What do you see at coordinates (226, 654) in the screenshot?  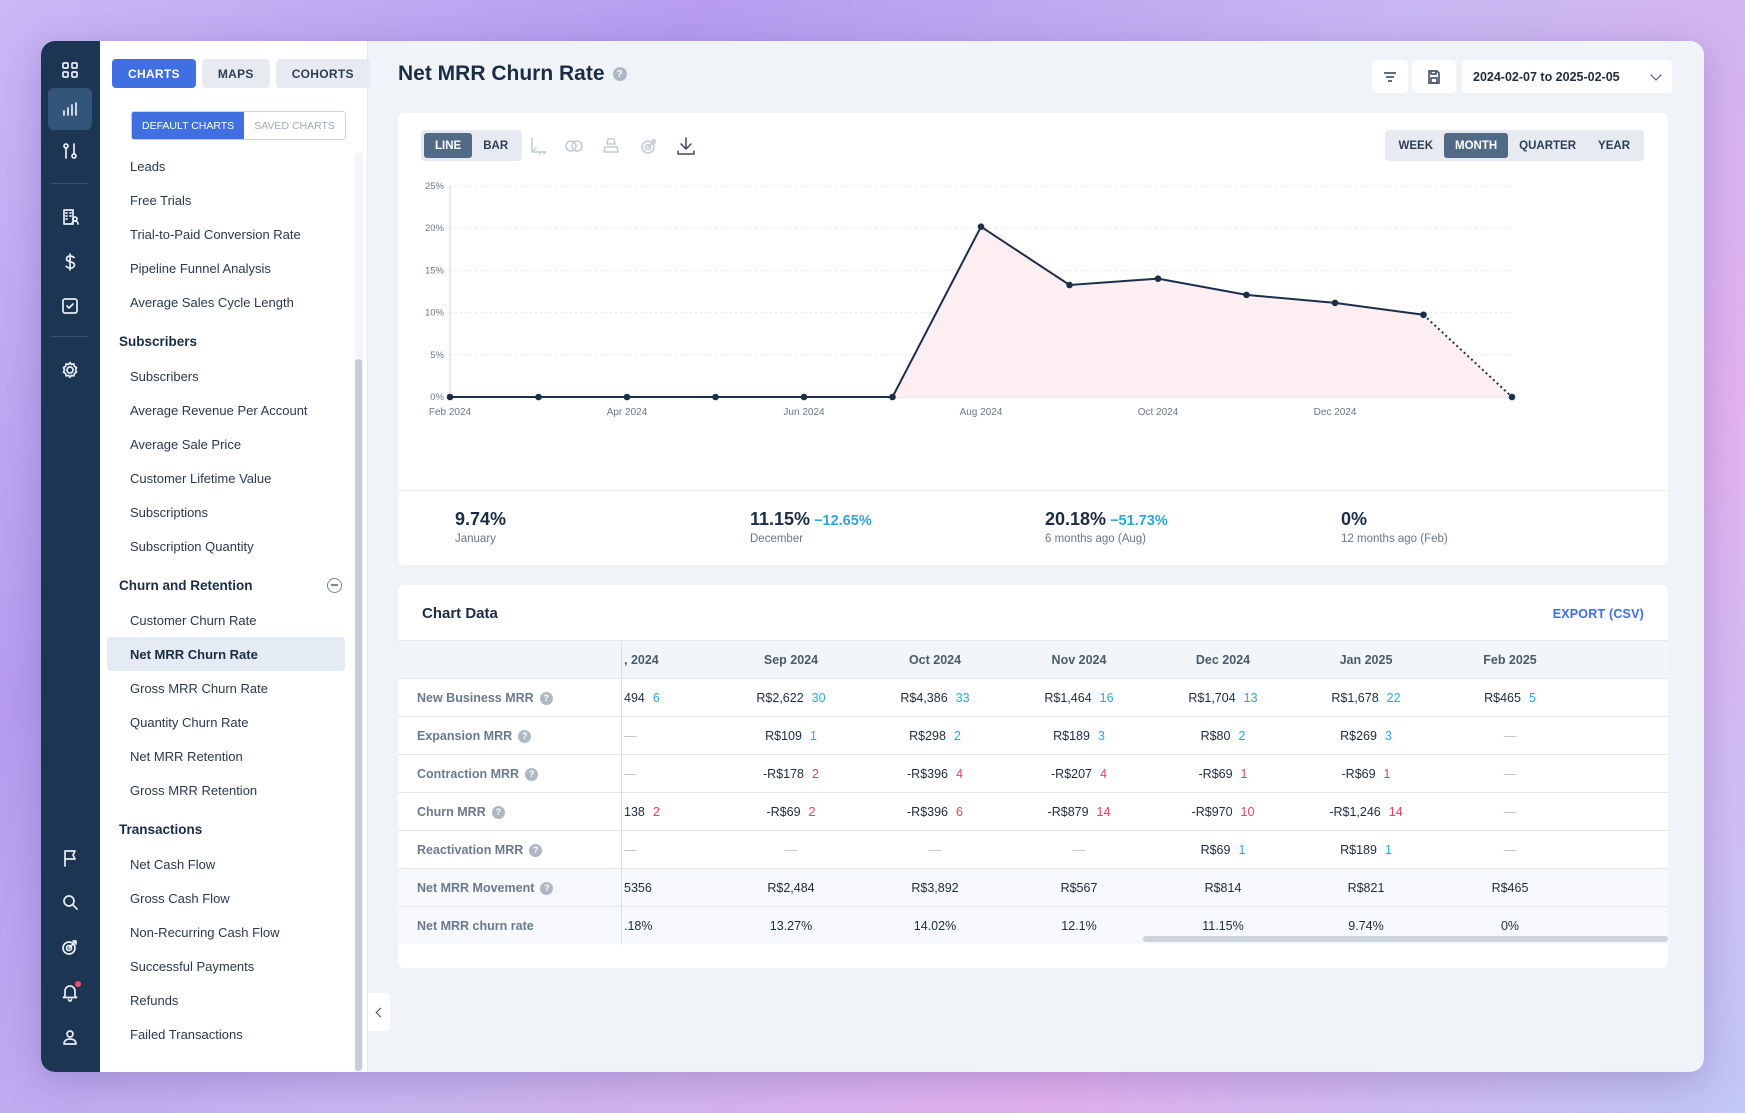 I see `sidebar-item-net-mrr-churn: Net MRR Churn Rate` at bounding box center [226, 654].